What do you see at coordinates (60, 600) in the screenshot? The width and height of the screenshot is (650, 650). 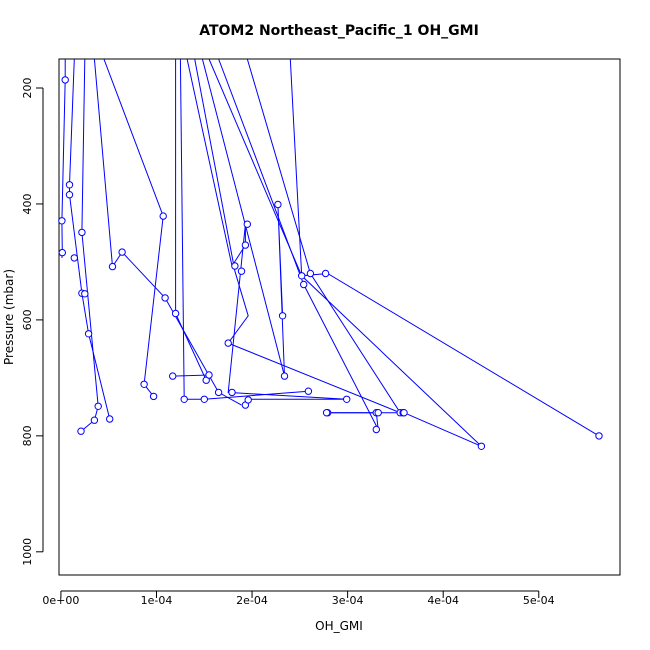 I see `x-tick-label: 0e+00` at bounding box center [60, 600].